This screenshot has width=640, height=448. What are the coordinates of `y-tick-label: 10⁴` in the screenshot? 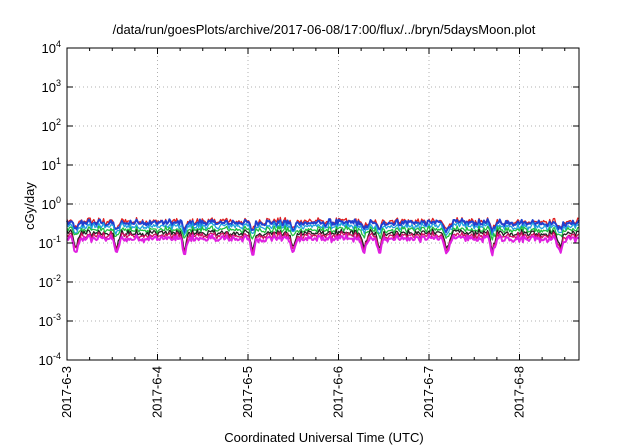 It's located at (51, 47).